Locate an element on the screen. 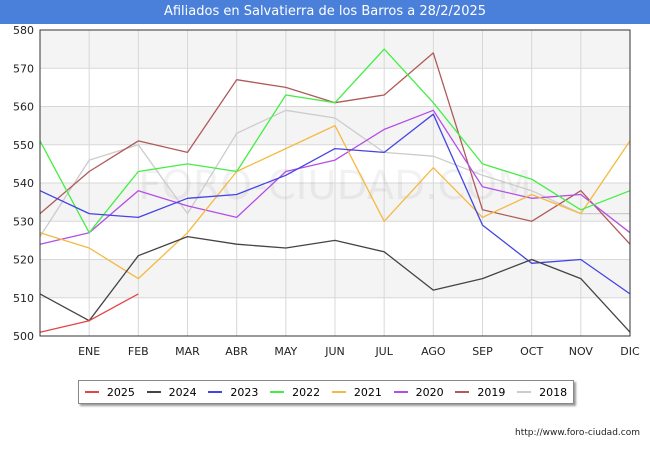 The height and width of the screenshot is (450, 650). x-tick-label: OCT is located at coordinates (531, 351).